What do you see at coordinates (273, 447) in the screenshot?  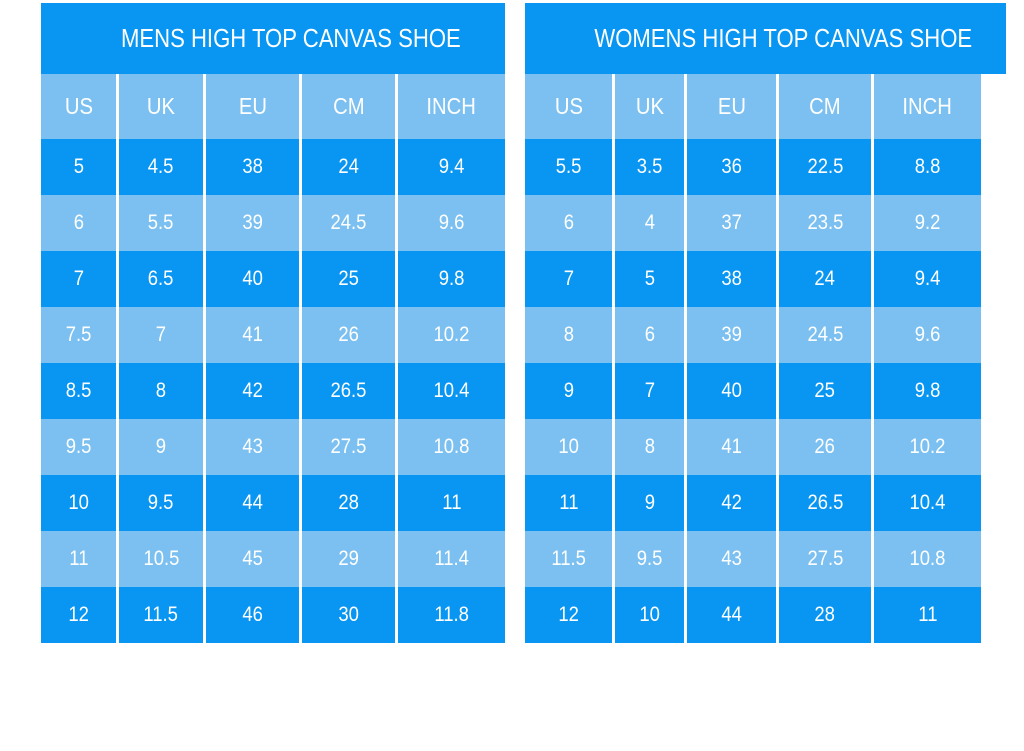 I see `table-row: 9.5 9 43 27.5 10.8` at bounding box center [273, 447].